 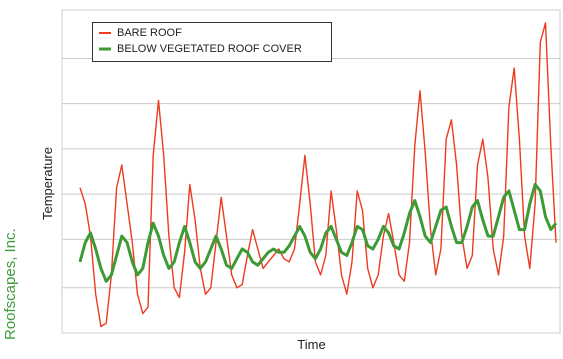 I want to click on legend-swatch-vegetated, so click(x=105, y=49).